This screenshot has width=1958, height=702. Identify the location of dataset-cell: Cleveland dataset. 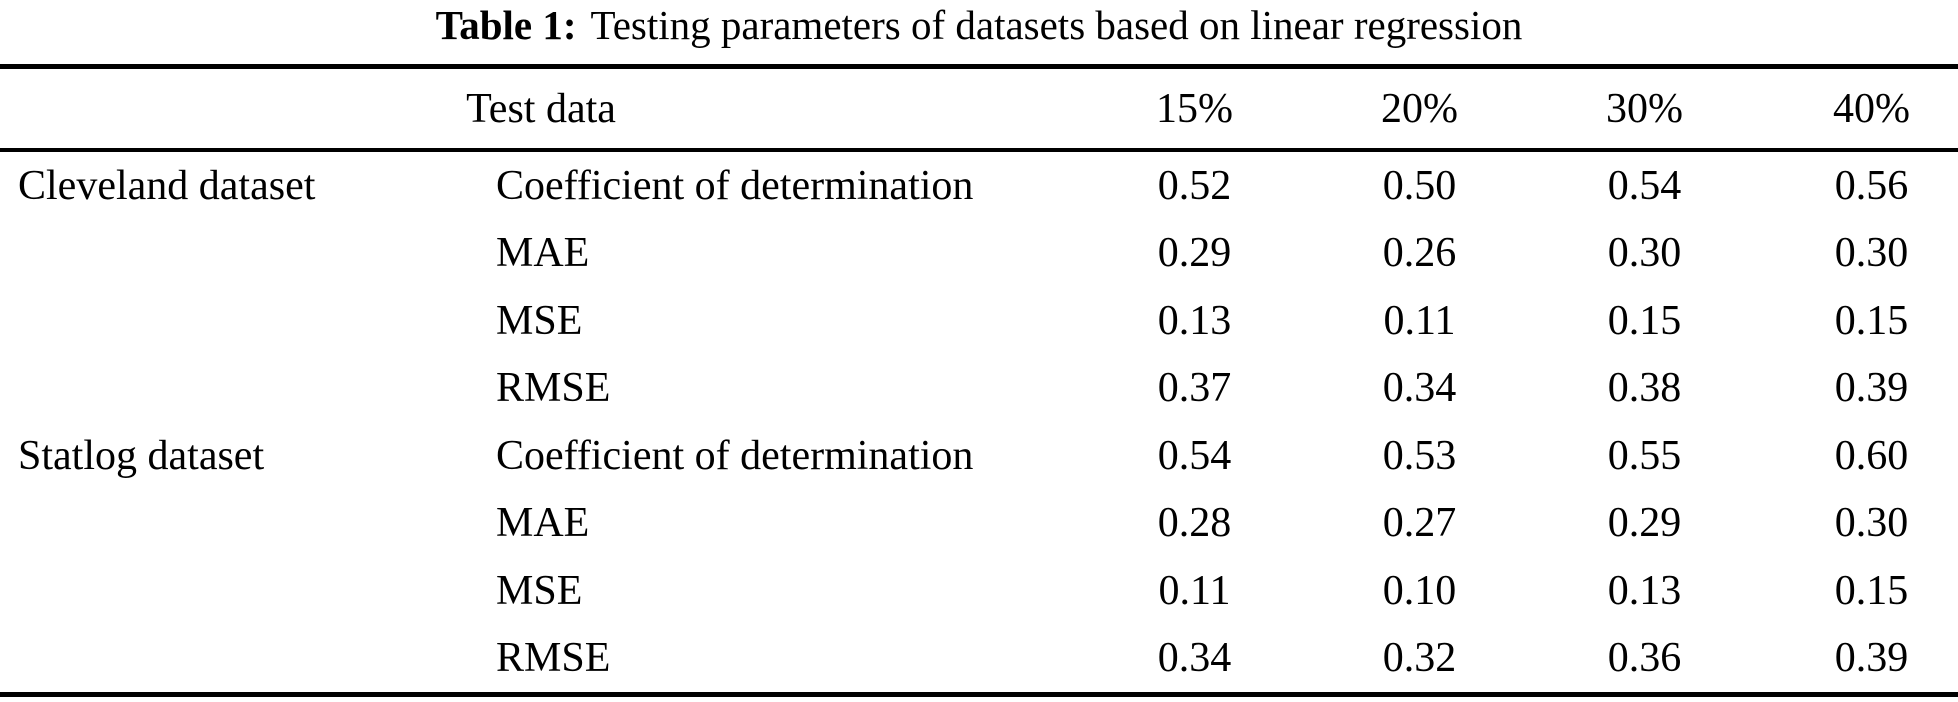
(167, 185).